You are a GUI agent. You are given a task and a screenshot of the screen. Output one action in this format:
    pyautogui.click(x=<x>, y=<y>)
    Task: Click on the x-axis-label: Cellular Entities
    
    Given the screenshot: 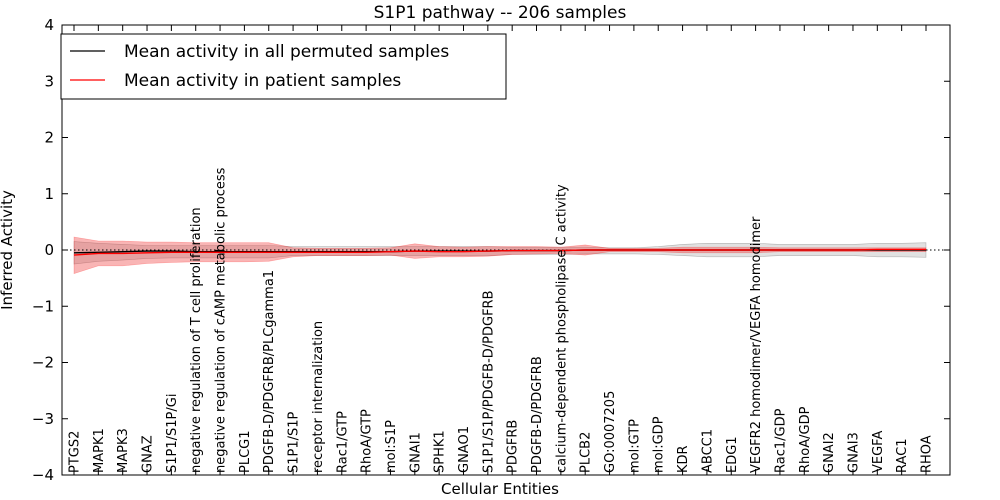 What is the action you would take?
    pyautogui.click(x=500, y=489)
    